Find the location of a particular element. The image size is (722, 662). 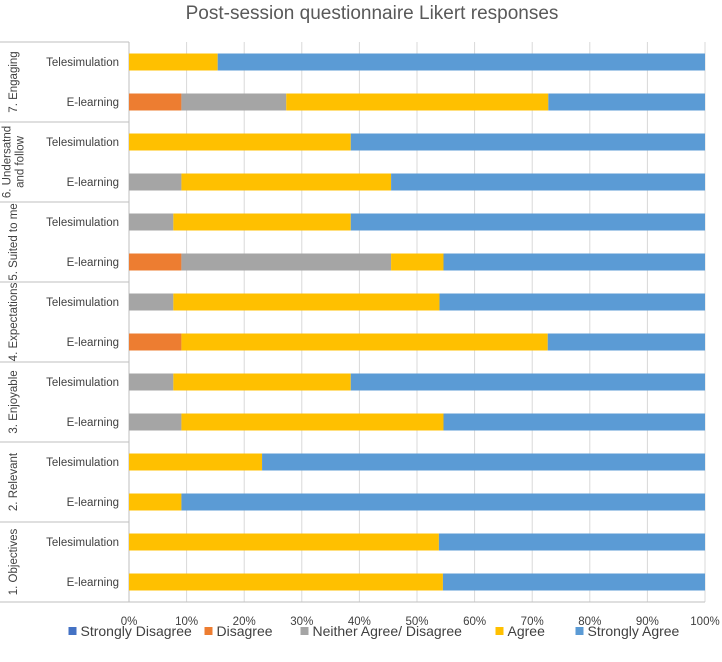

x-tick-label: 100% is located at coordinates (704, 622).